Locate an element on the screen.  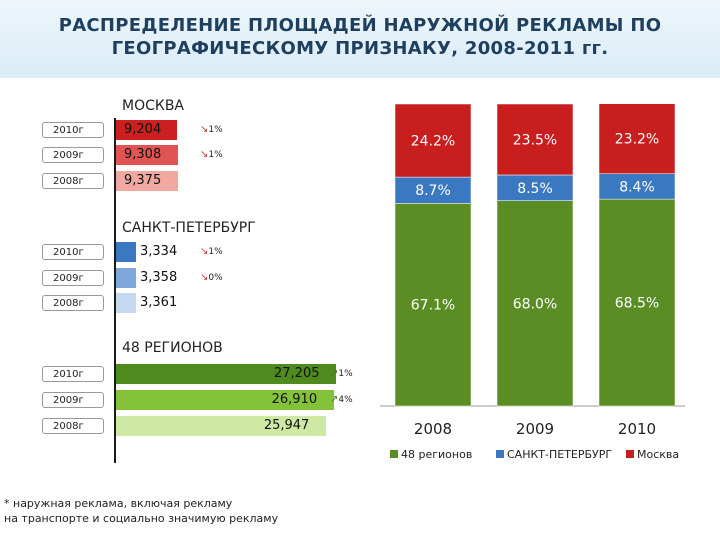
data-label: 68.5% is located at coordinates (637, 304).